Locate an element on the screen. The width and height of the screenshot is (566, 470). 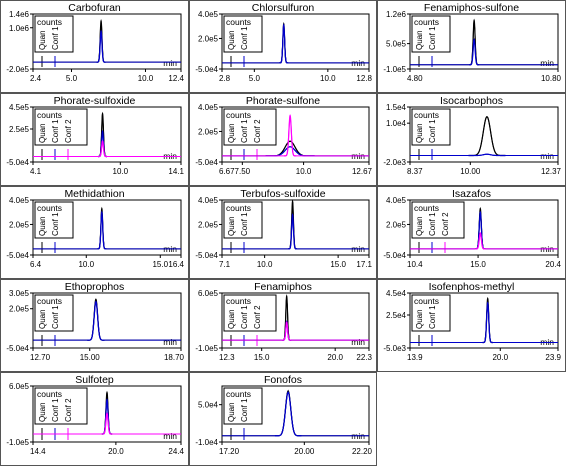
x-tick-label: 10.4 is located at coordinates (415, 264).